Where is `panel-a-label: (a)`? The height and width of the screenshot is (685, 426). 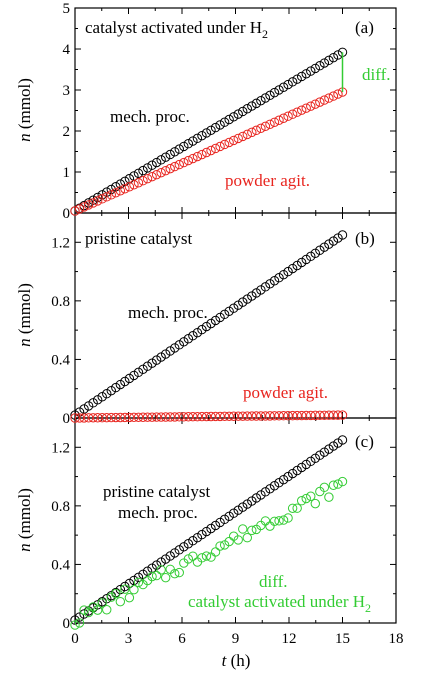 panel-a-label: (a) is located at coordinates (364, 27).